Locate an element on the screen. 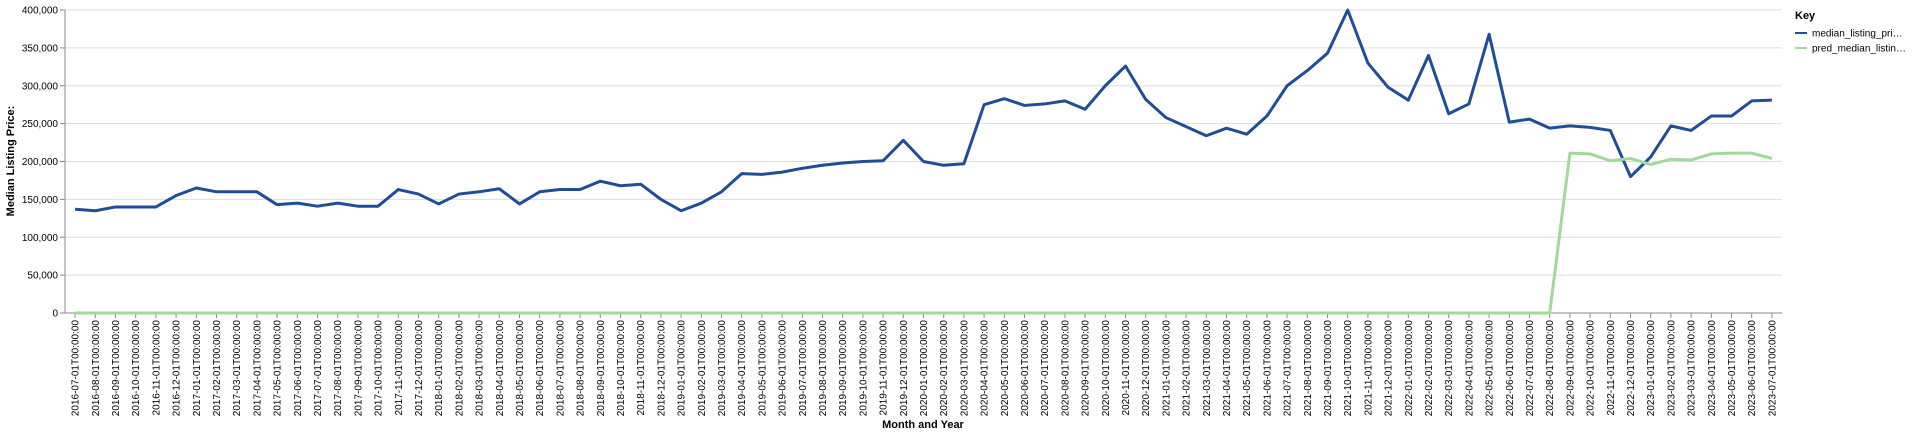 The height and width of the screenshot is (434, 1920). x-tick-label: 2016-07-01T00:00:00 is located at coordinates (76, 368).